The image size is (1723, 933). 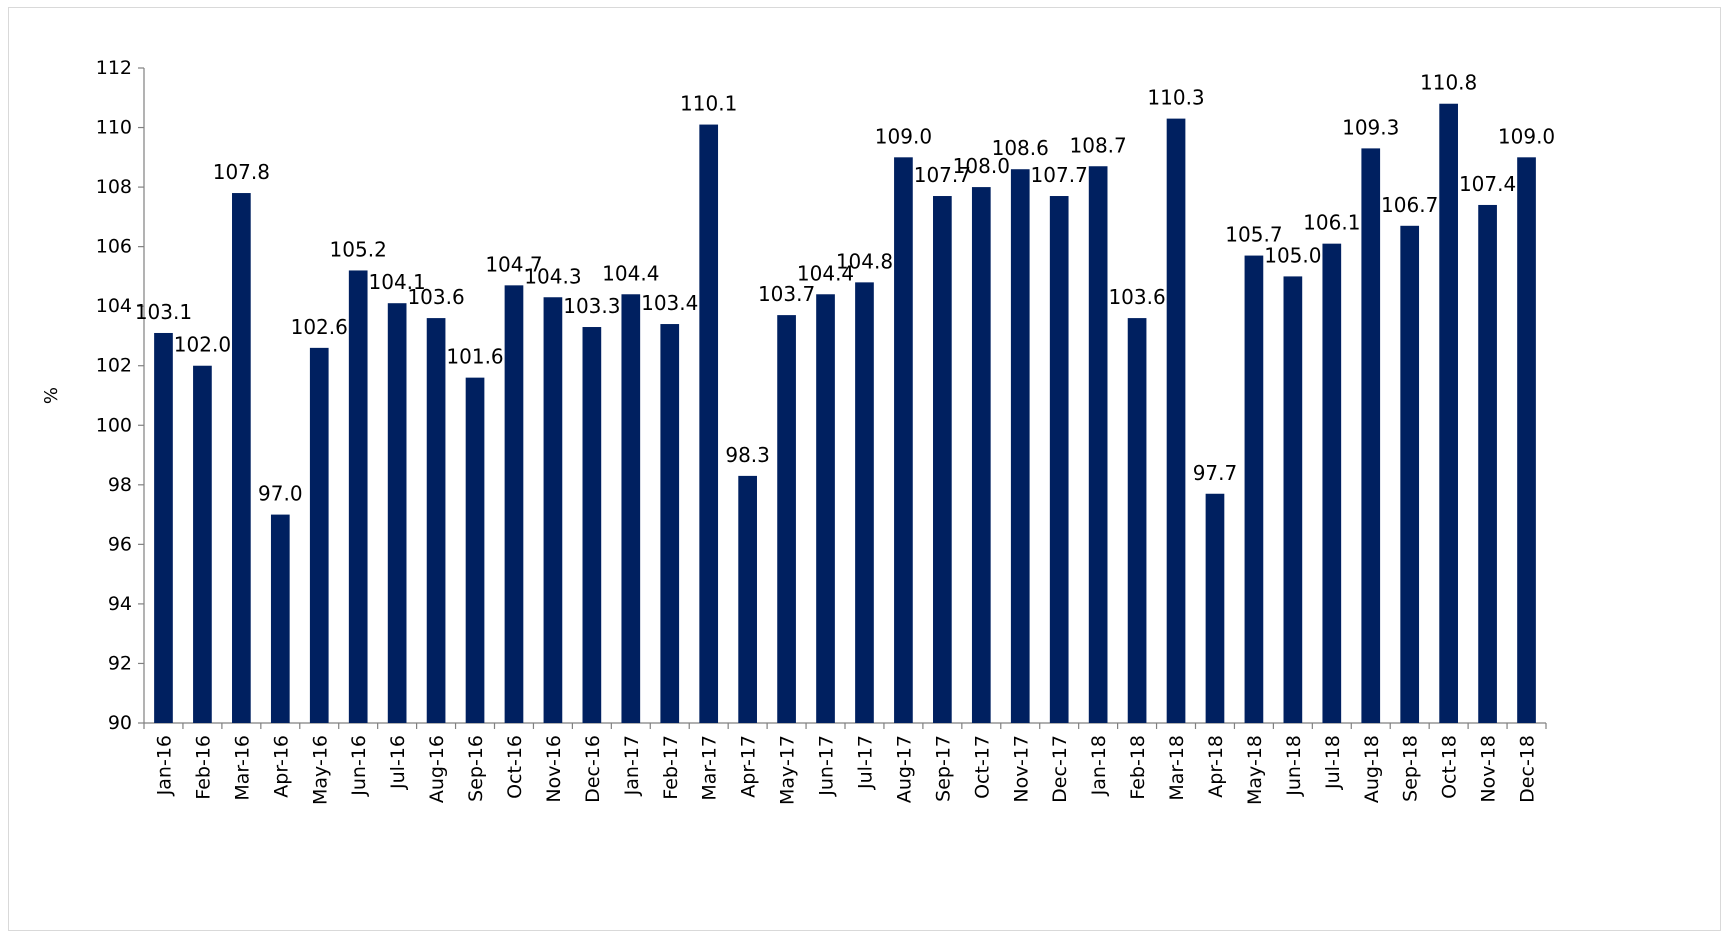 I want to click on data-label: 102.6, so click(x=319, y=327).